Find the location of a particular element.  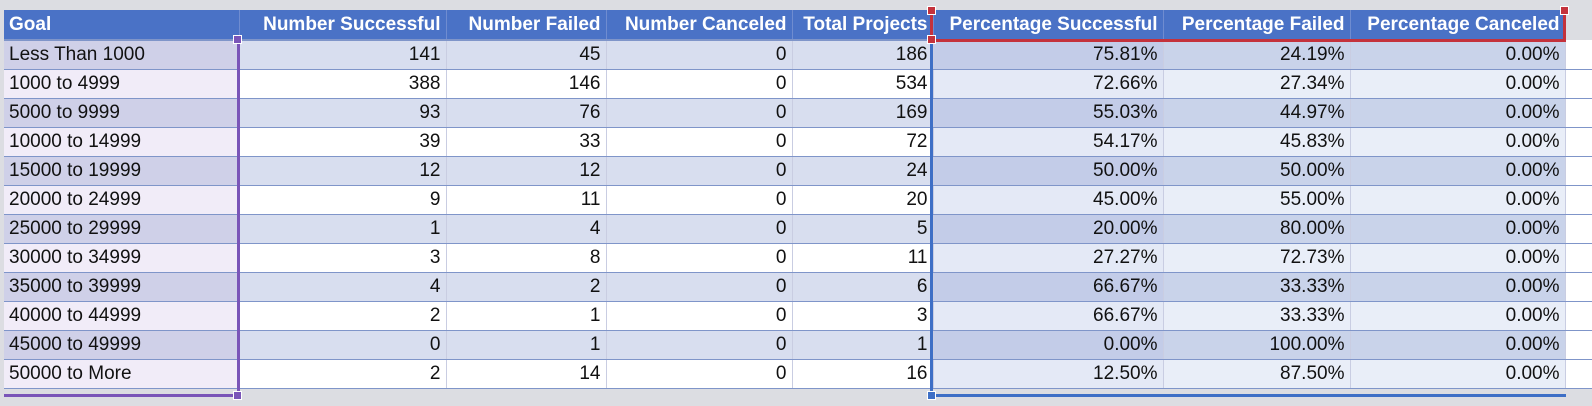

percentage-failed-cell: 27.34% is located at coordinates (1257, 84).